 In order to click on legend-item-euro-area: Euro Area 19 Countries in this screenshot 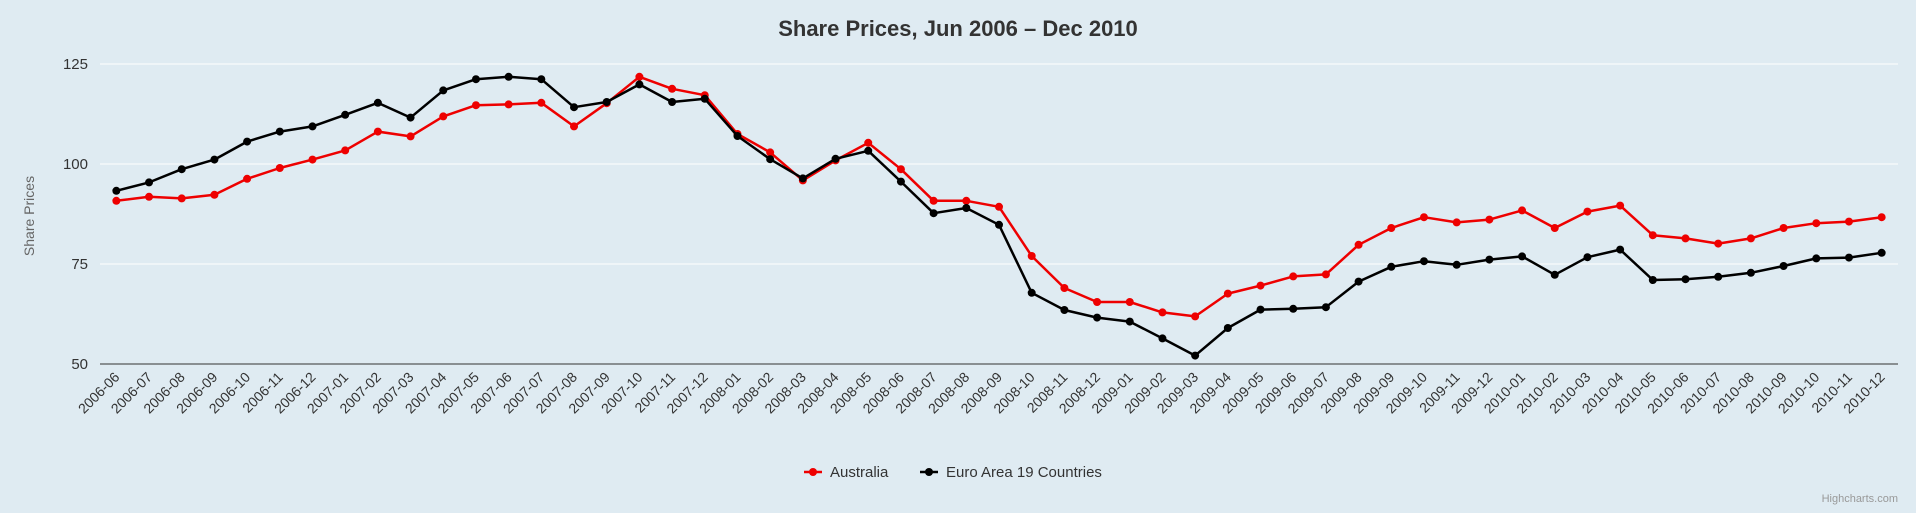, I will do `click(1011, 472)`.